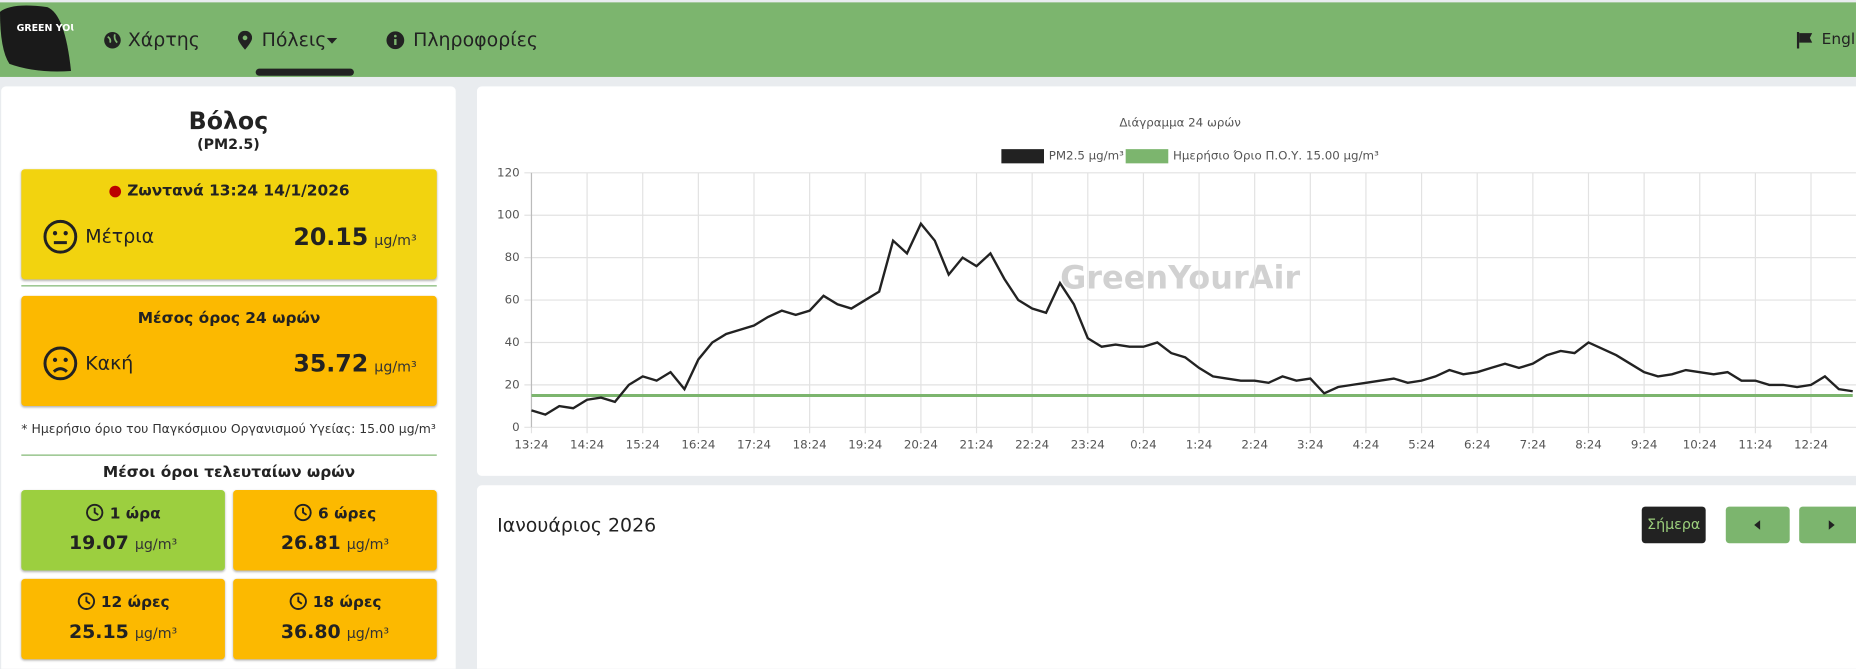 This screenshot has height=669, width=1856. I want to click on live-value: 20.15, so click(331, 236).